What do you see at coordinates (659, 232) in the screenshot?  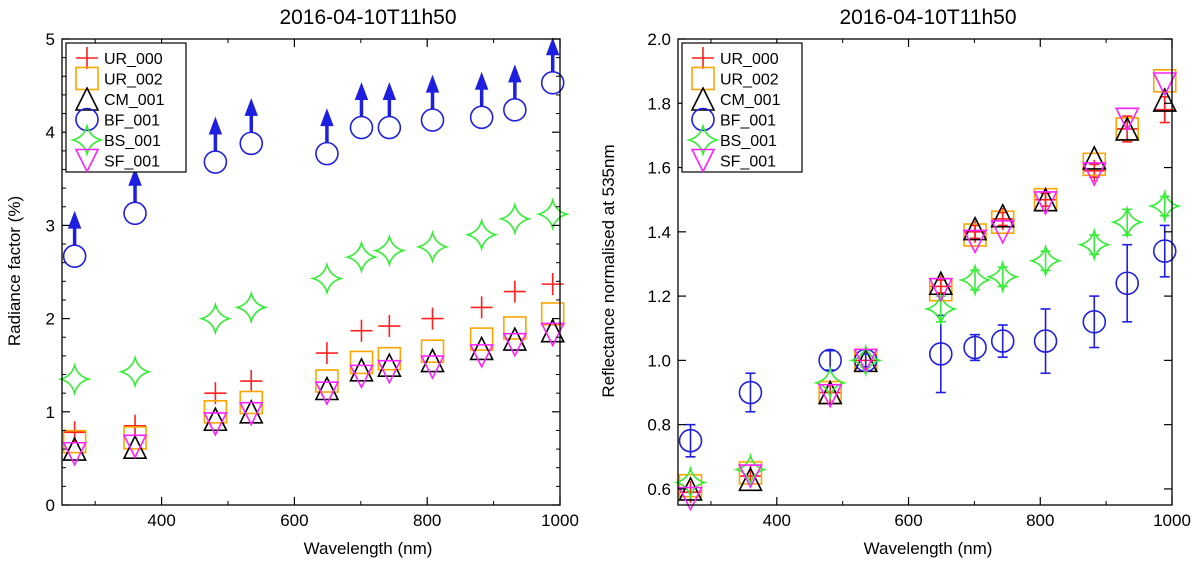 I see `y-tick-label: 1.4` at bounding box center [659, 232].